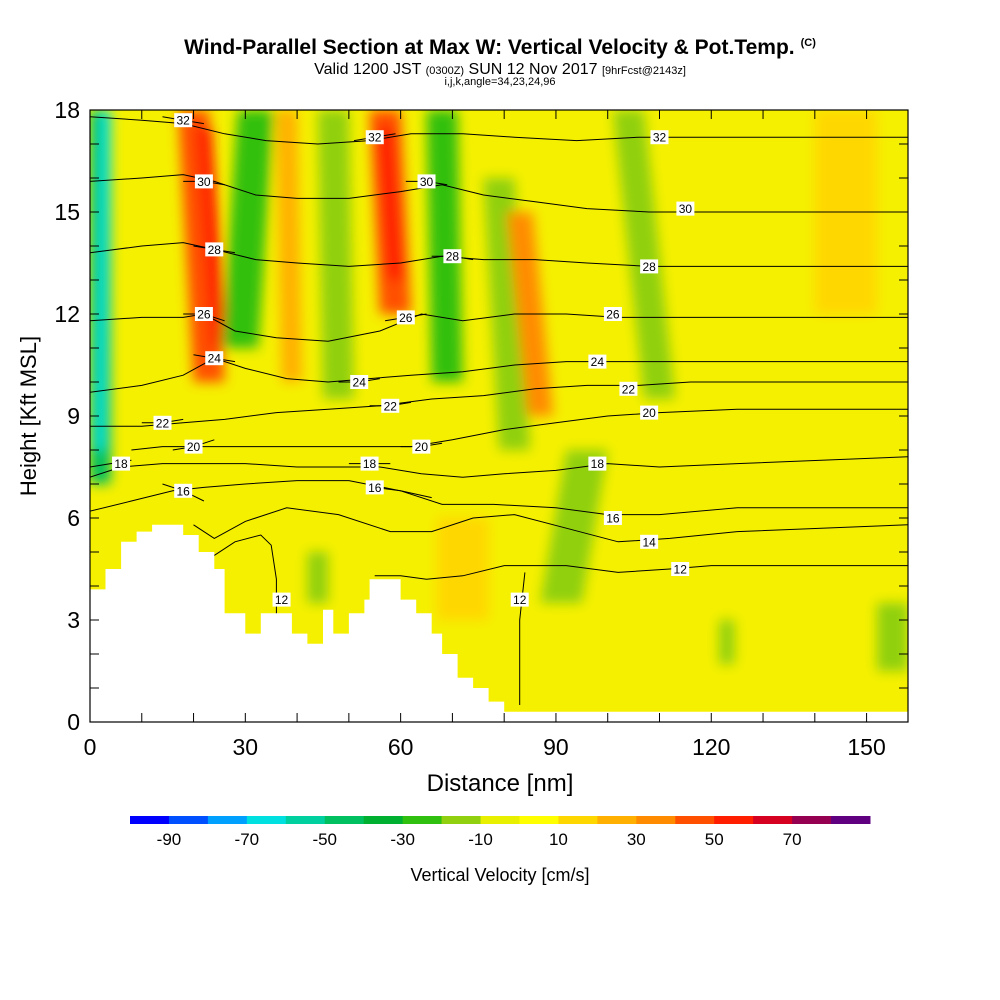  What do you see at coordinates (73, 722) in the screenshot?
I see `y-tick-label-0: 0` at bounding box center [73, 722].